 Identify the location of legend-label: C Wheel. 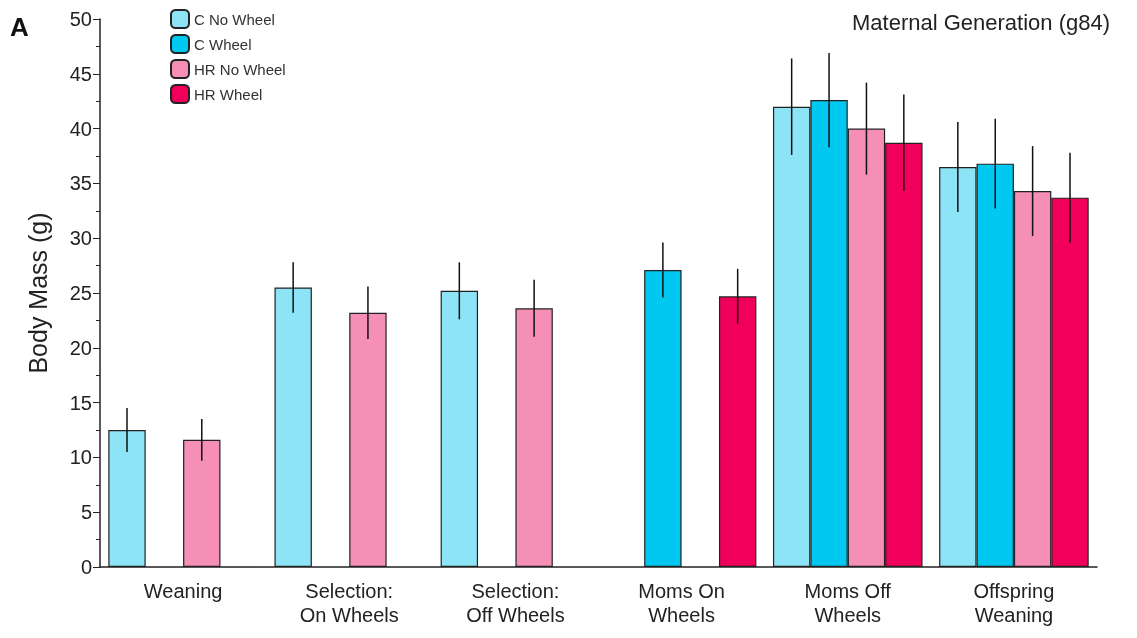
(223, 44).